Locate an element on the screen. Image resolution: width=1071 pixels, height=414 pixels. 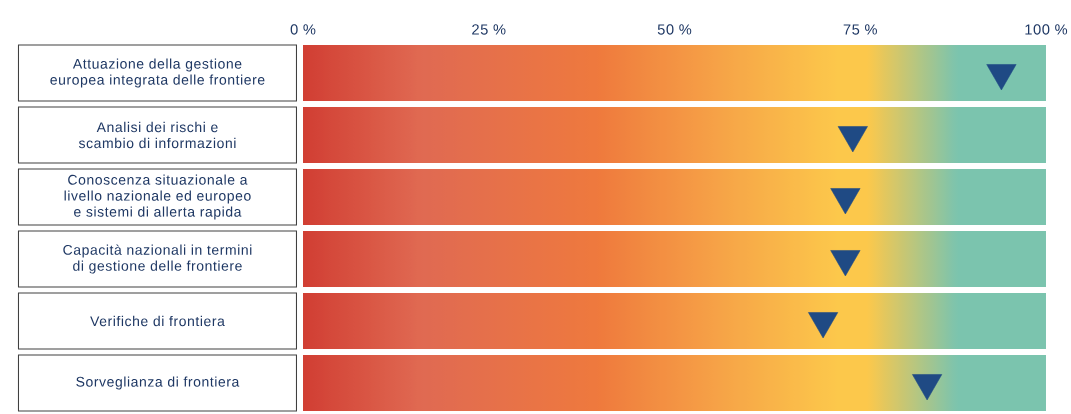
x-tick-label: 100 % is located at coordinates (1046, 29).